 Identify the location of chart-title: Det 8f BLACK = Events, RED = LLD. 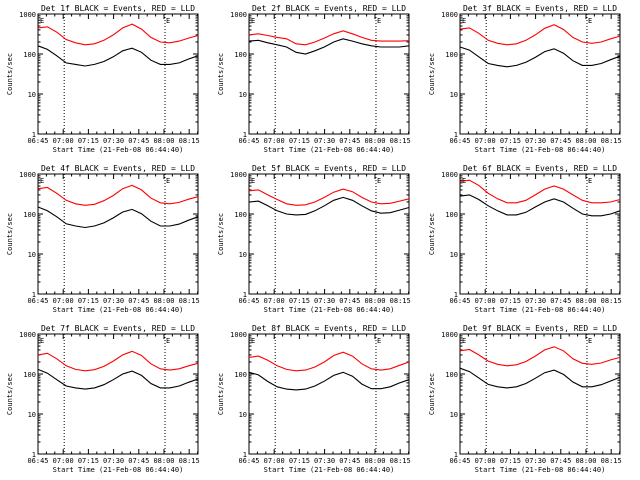
(329, 328).